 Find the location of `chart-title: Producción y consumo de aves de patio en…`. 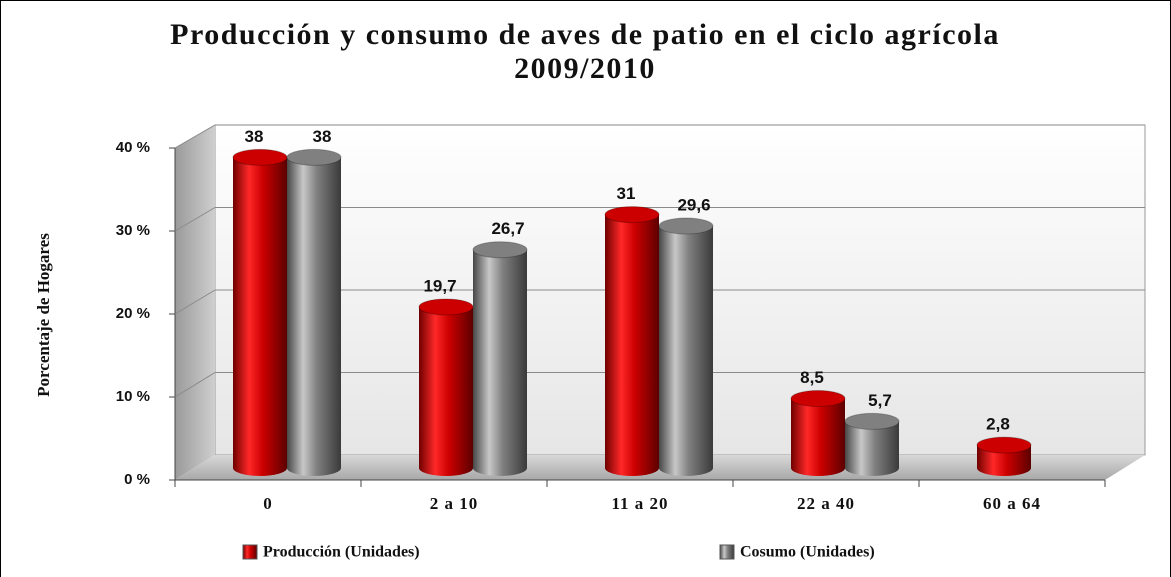

chart-title: Producción y consumo de aves de patio en… is located at coordinates (585, 51).